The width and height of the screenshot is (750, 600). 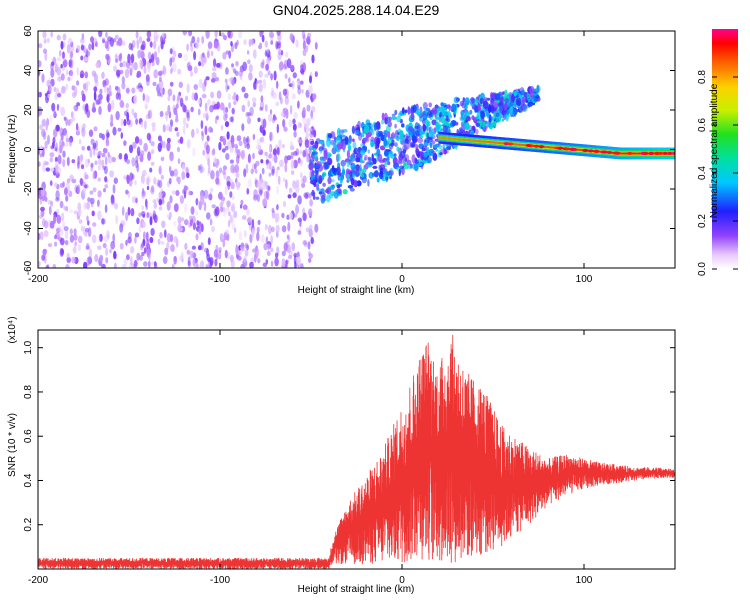 What do you see at coordinates (220, 580) in the screenshot?
I see `x-tick-label: -100` at bounding box center [220, 580].